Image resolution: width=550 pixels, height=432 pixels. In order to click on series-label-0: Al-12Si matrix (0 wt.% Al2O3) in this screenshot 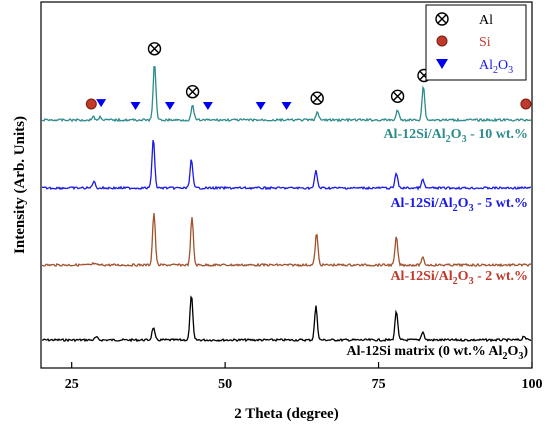, I will do `click(438, 353)`.